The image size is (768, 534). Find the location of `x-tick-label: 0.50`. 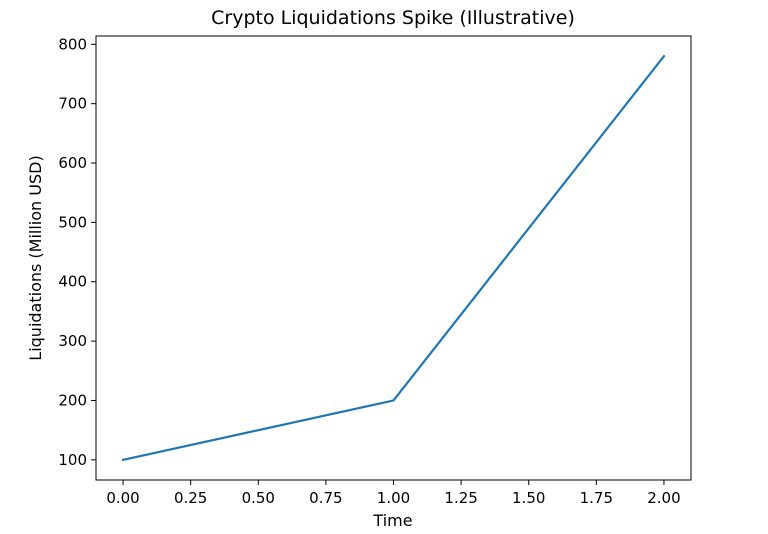

x-tick-label: 0.50 is located at coordinates (258, 498).